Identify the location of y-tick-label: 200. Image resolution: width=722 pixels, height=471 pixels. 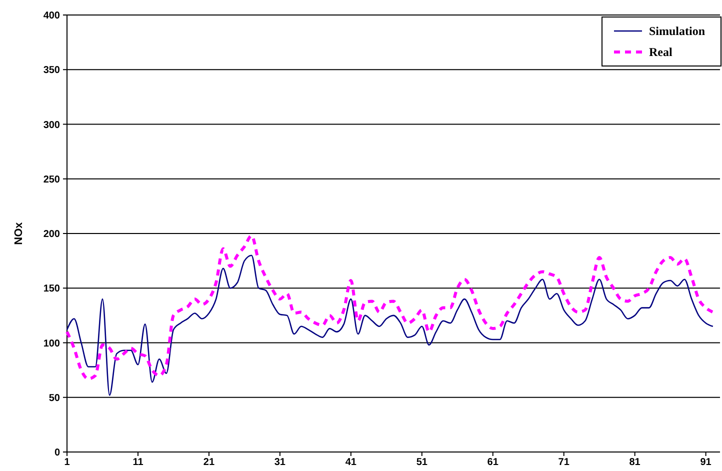
(51, 234).